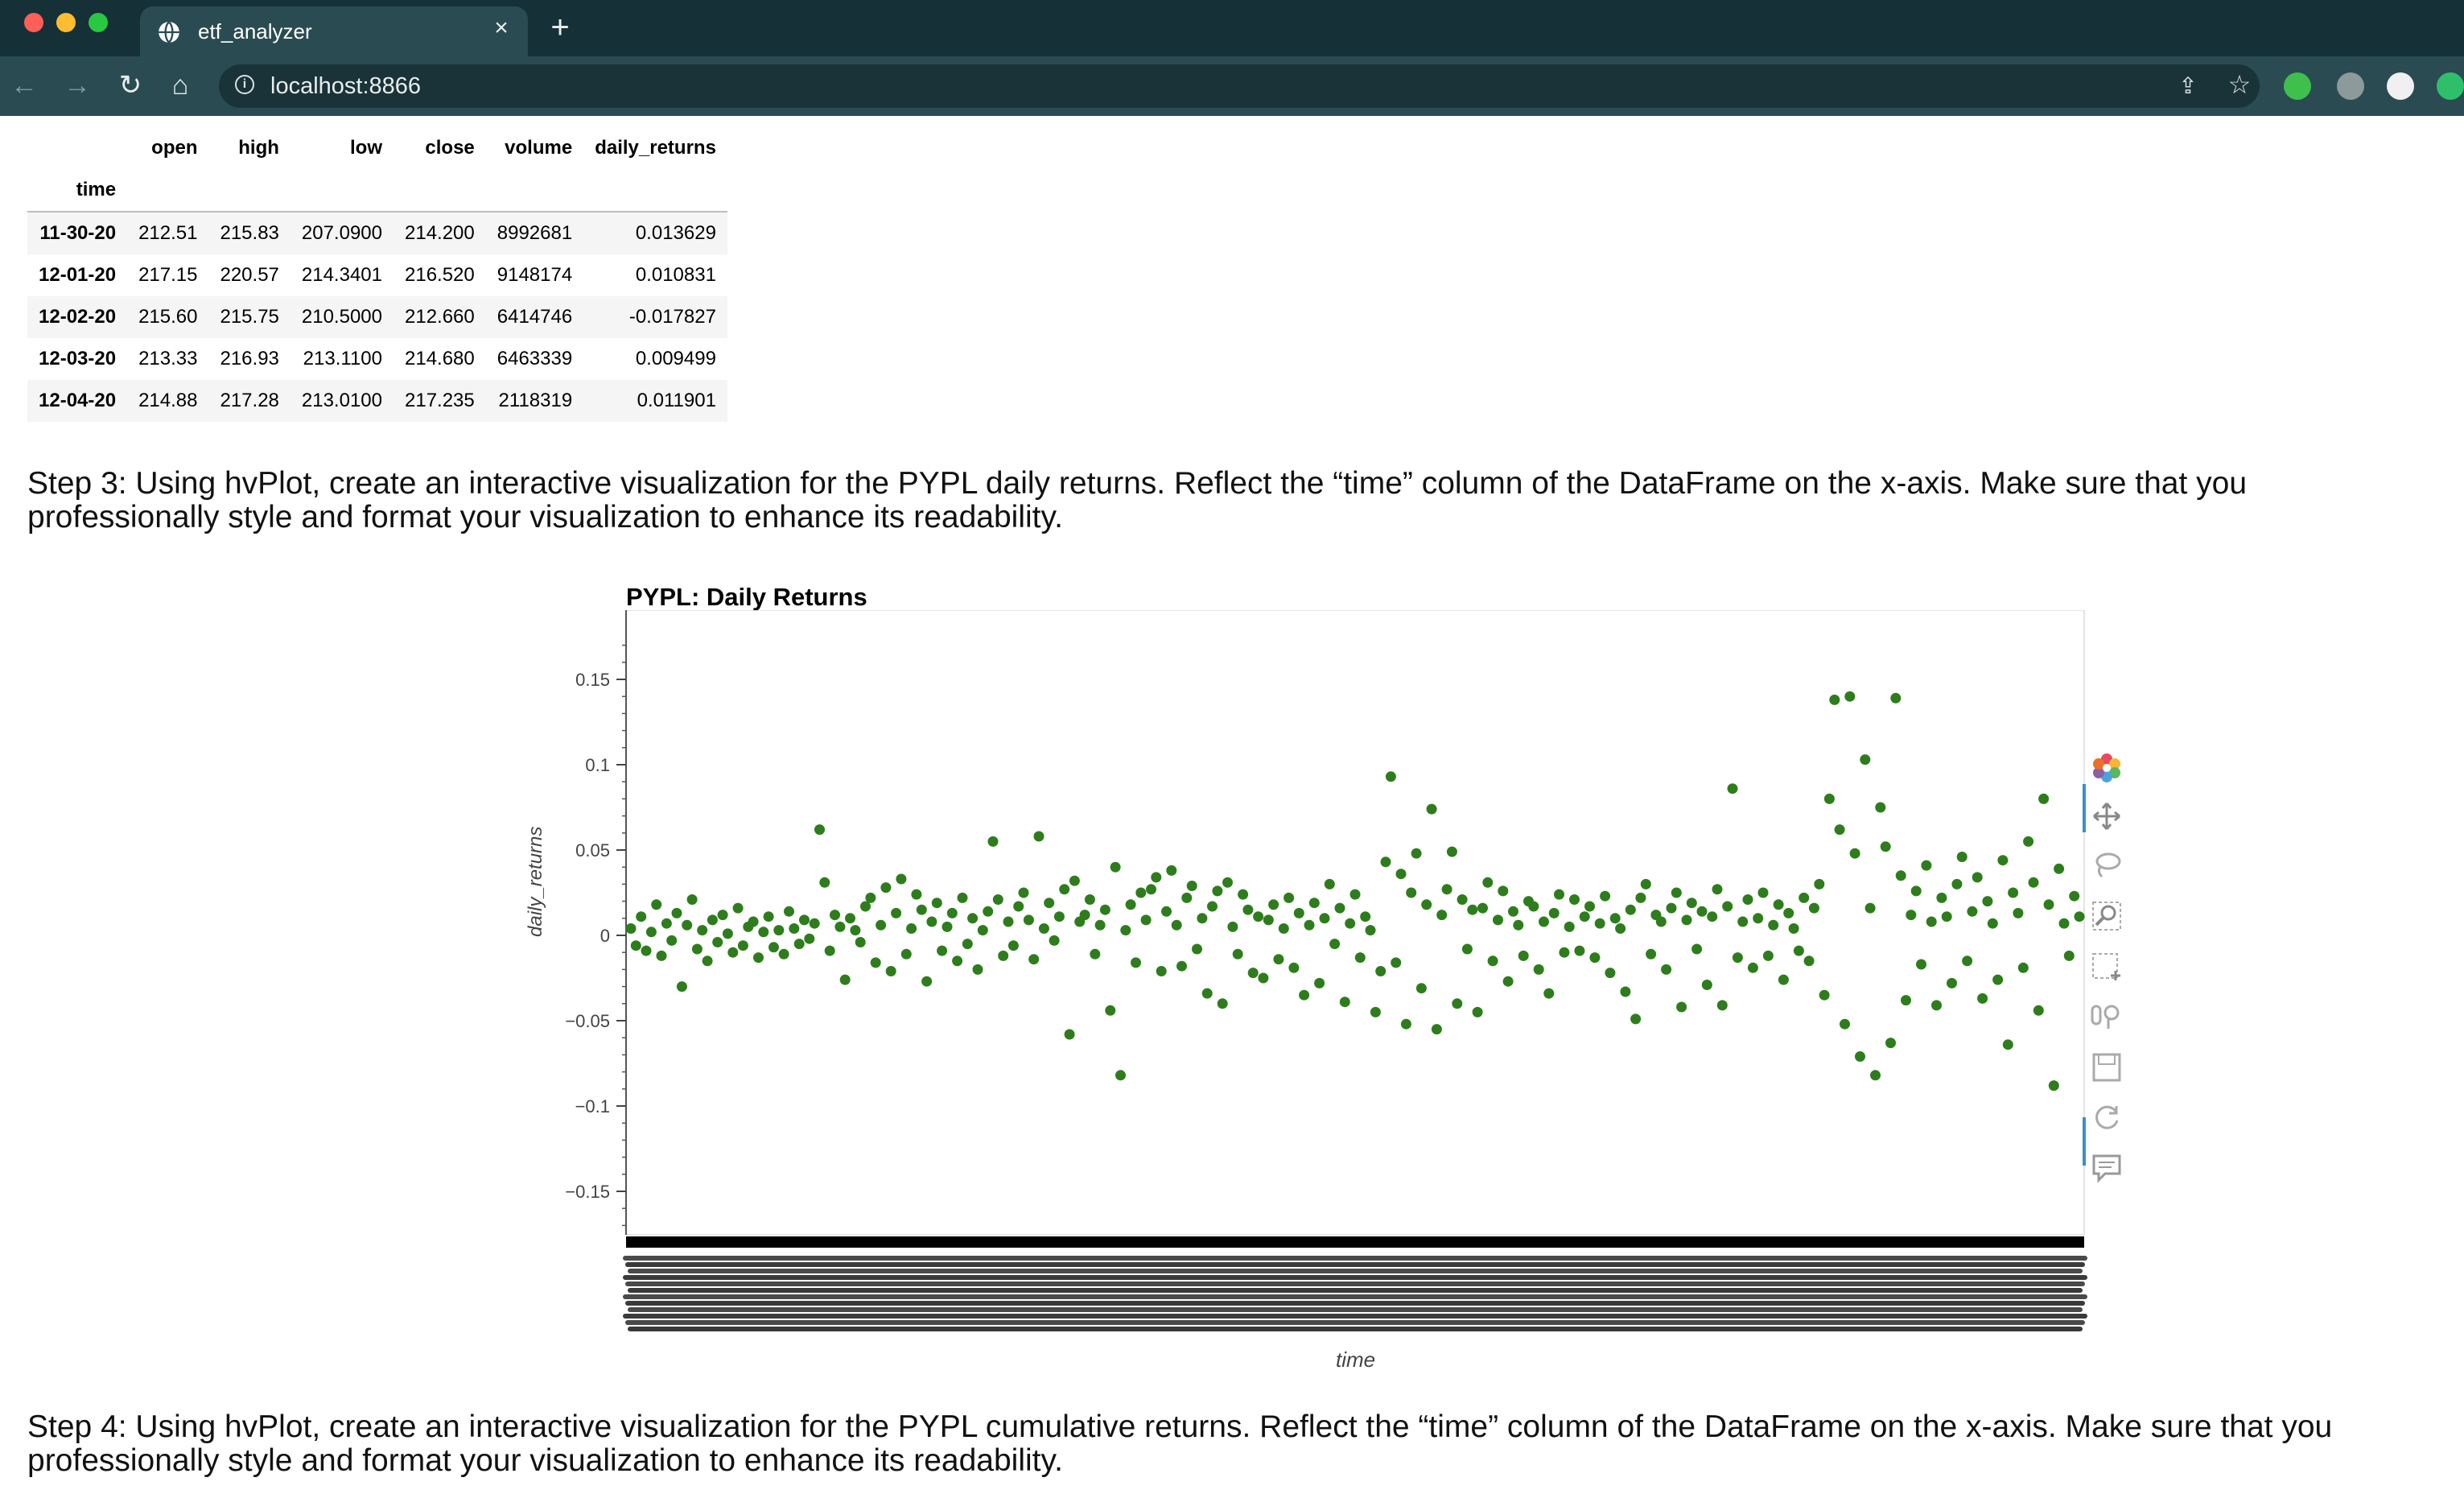 The height and width of the screenshot is (1494, 2464). What do you see at coordinates (535, 275) in the screenshot?
I see `table-cell-volume: 9148174` at bounding box center [535, 275].